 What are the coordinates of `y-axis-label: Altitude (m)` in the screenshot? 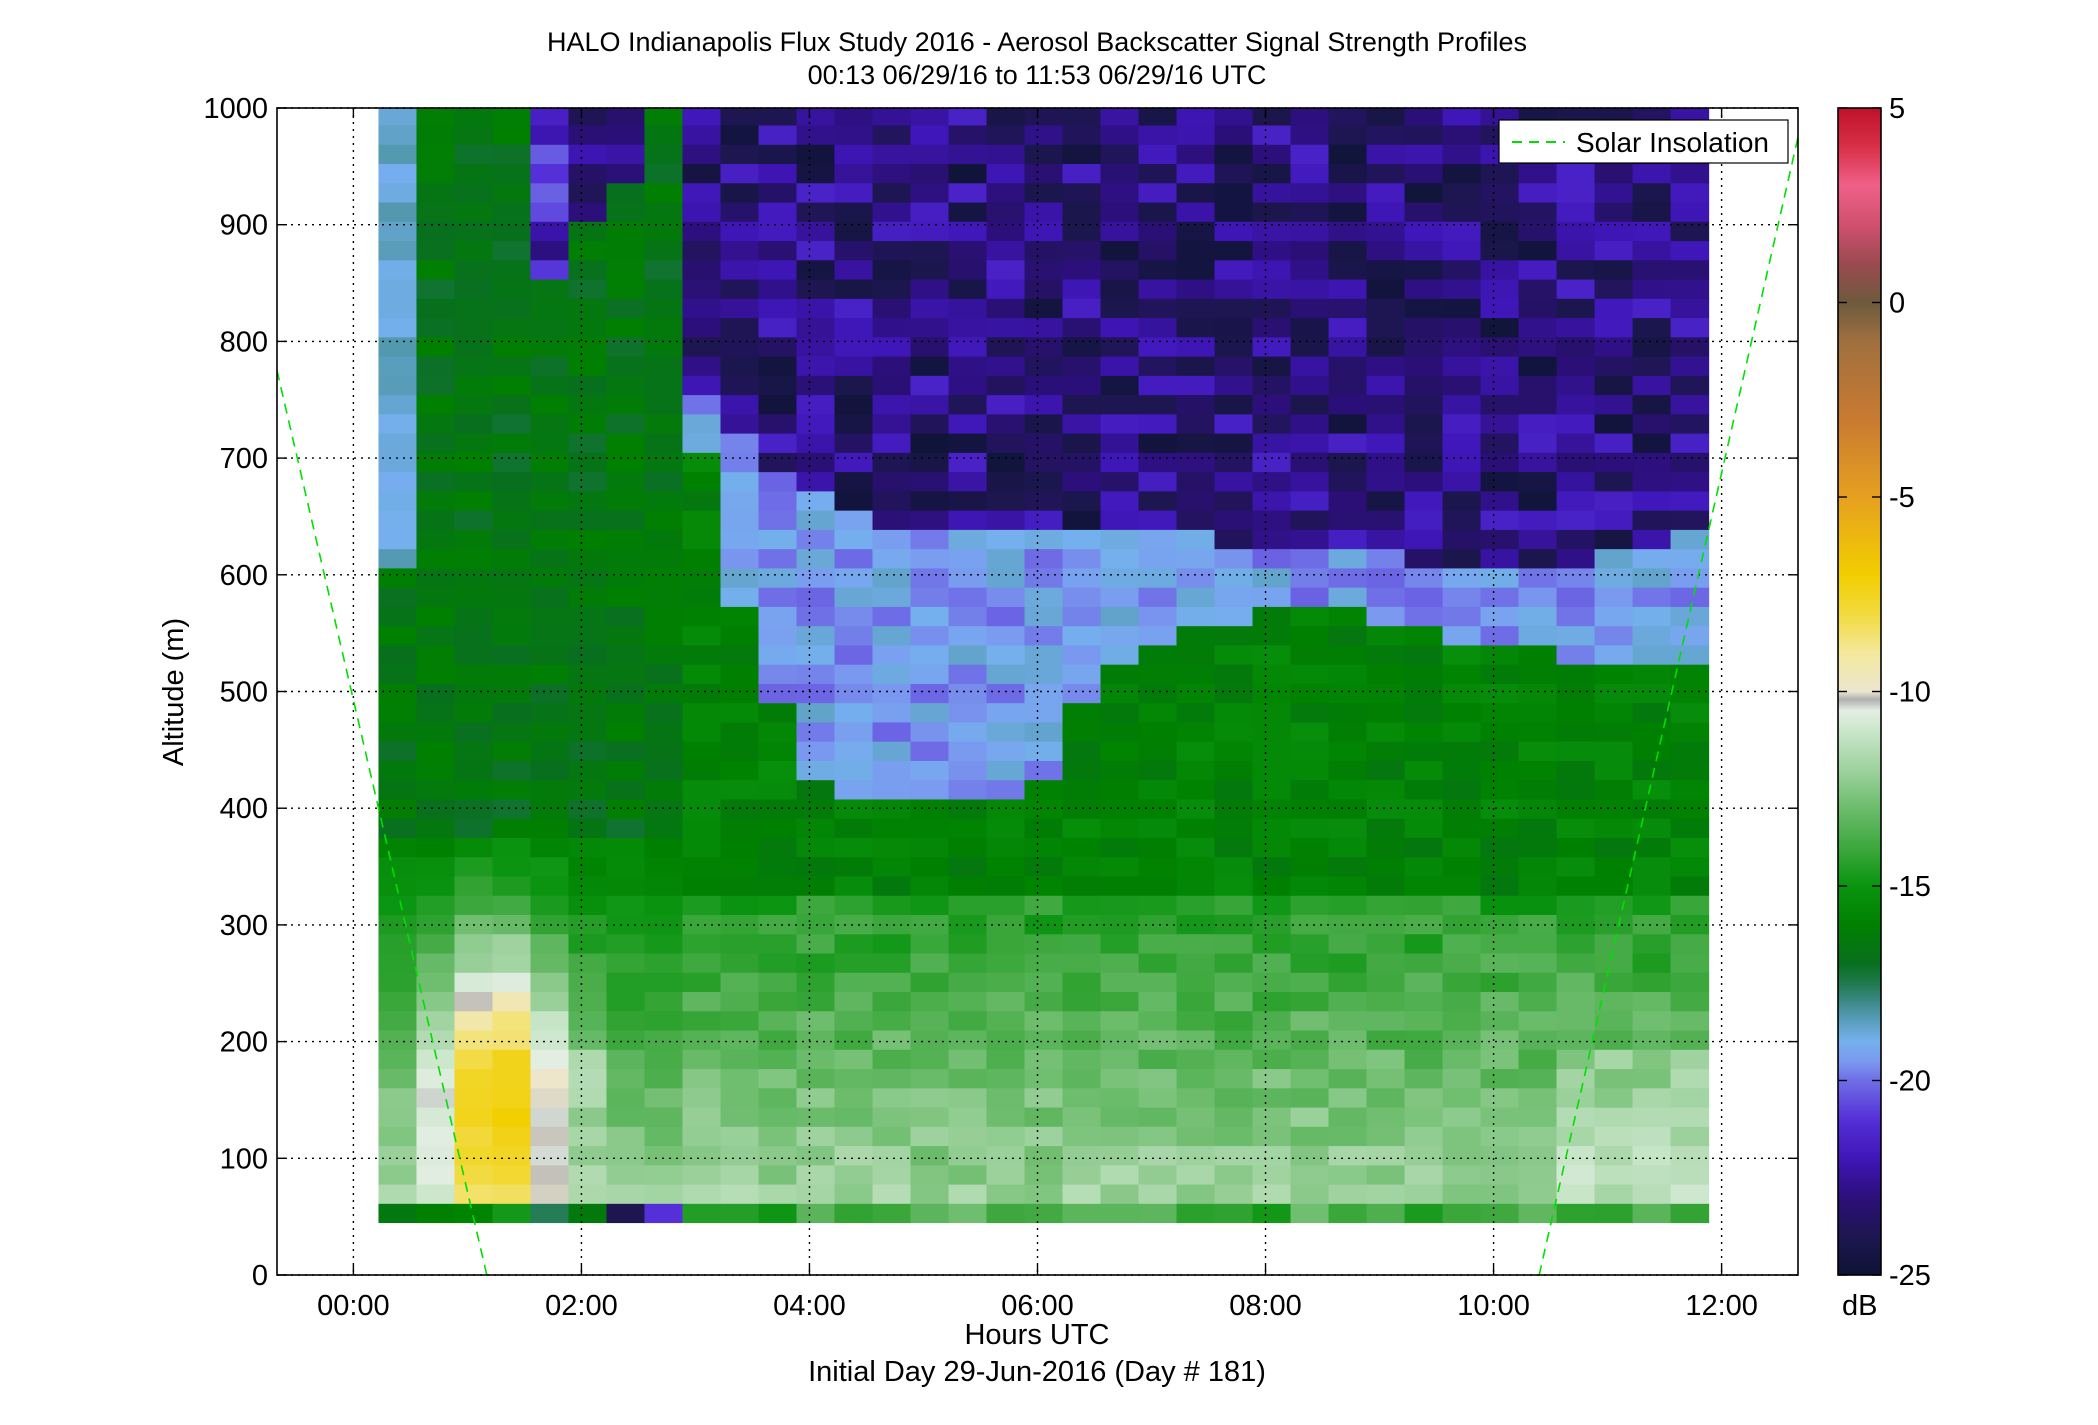 It's located at (174, 692).